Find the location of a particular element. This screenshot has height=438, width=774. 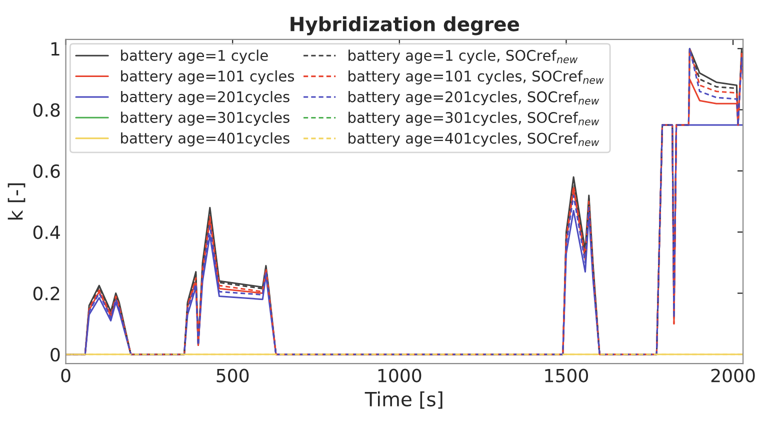

legend-label: battery age=401cycles is located at coordinates (205, 139).